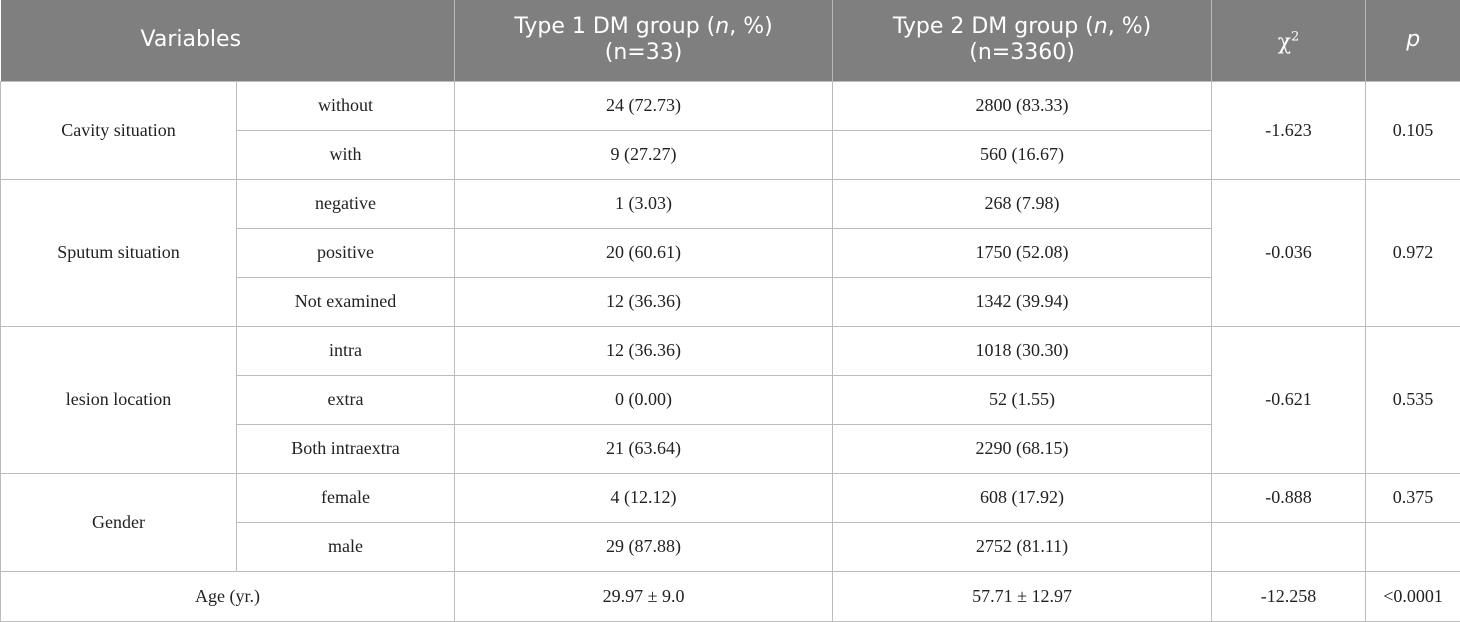 Image resolution: width=1460 pixels, height=622 pixels. Describe the element at coordinates (1413, 596) in the screenshot. I see `p-cell: <0.0001` at that location.